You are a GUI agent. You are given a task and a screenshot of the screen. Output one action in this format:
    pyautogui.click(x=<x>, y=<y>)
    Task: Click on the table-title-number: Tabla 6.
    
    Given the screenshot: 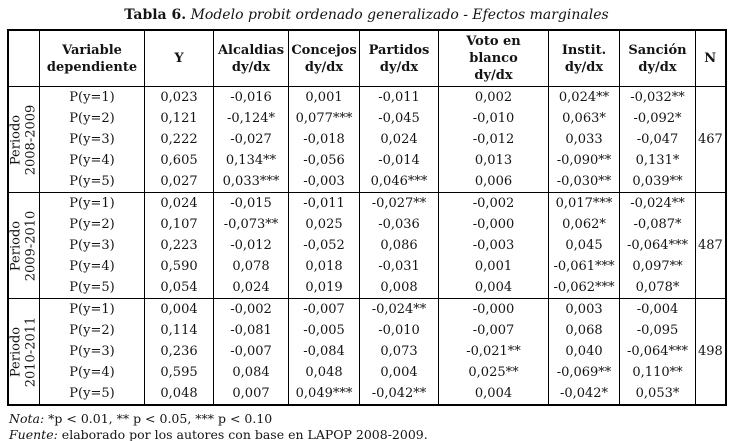 What is the action you would take?
    pyautogui.click(x=155, y=15)
    